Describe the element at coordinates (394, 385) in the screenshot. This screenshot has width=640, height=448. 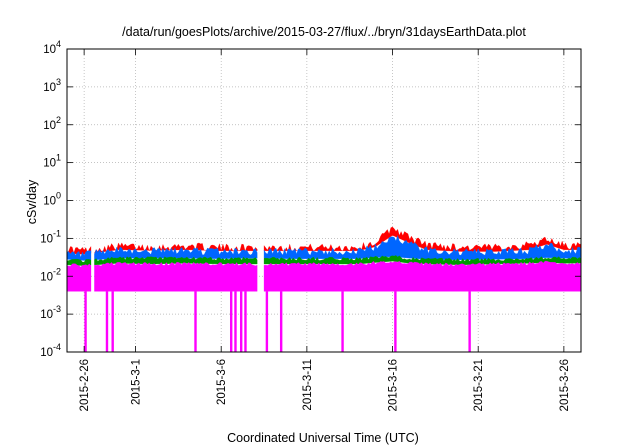
I see `x-tick-label: 2015-3-16` at that location.